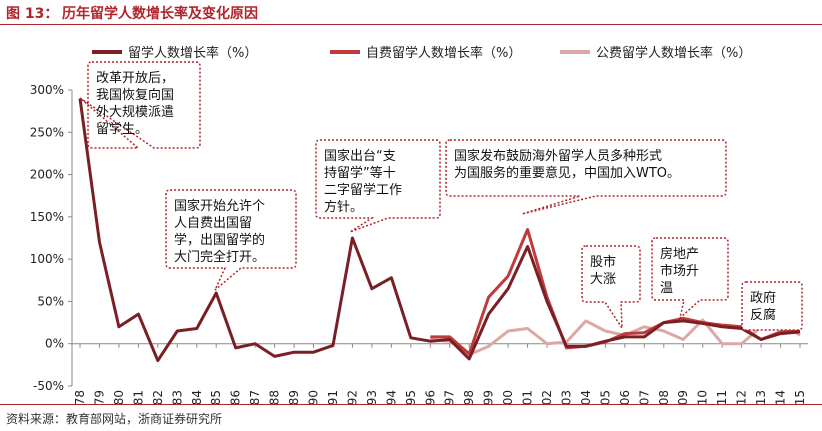 This screenshot has width=822, height=431. Describe the element at coordinates (391, 397) in the screenshot. I see `x-tick-label: 1994` at that location.